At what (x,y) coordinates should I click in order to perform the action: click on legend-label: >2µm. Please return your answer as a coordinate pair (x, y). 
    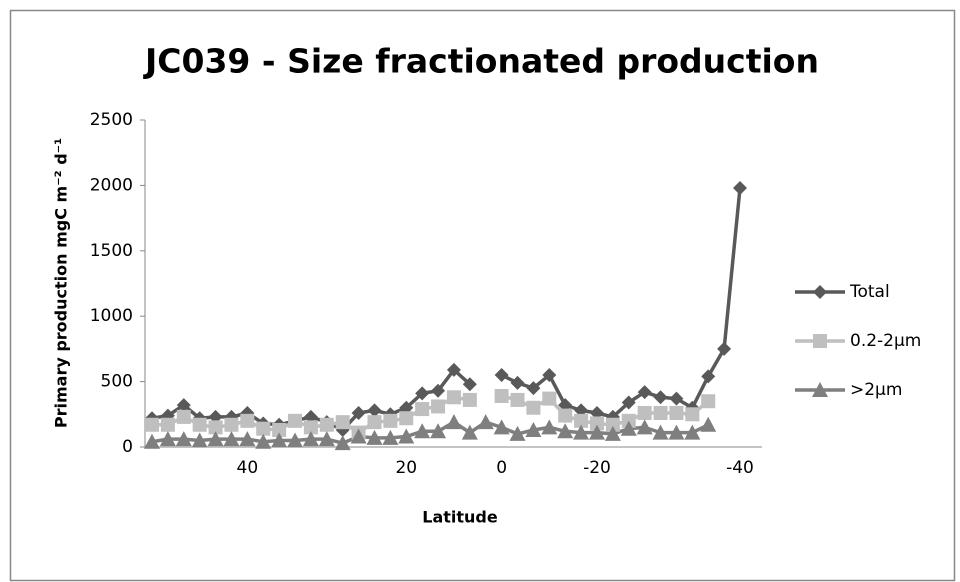
    Looking at the image, I should click on (876, 390).